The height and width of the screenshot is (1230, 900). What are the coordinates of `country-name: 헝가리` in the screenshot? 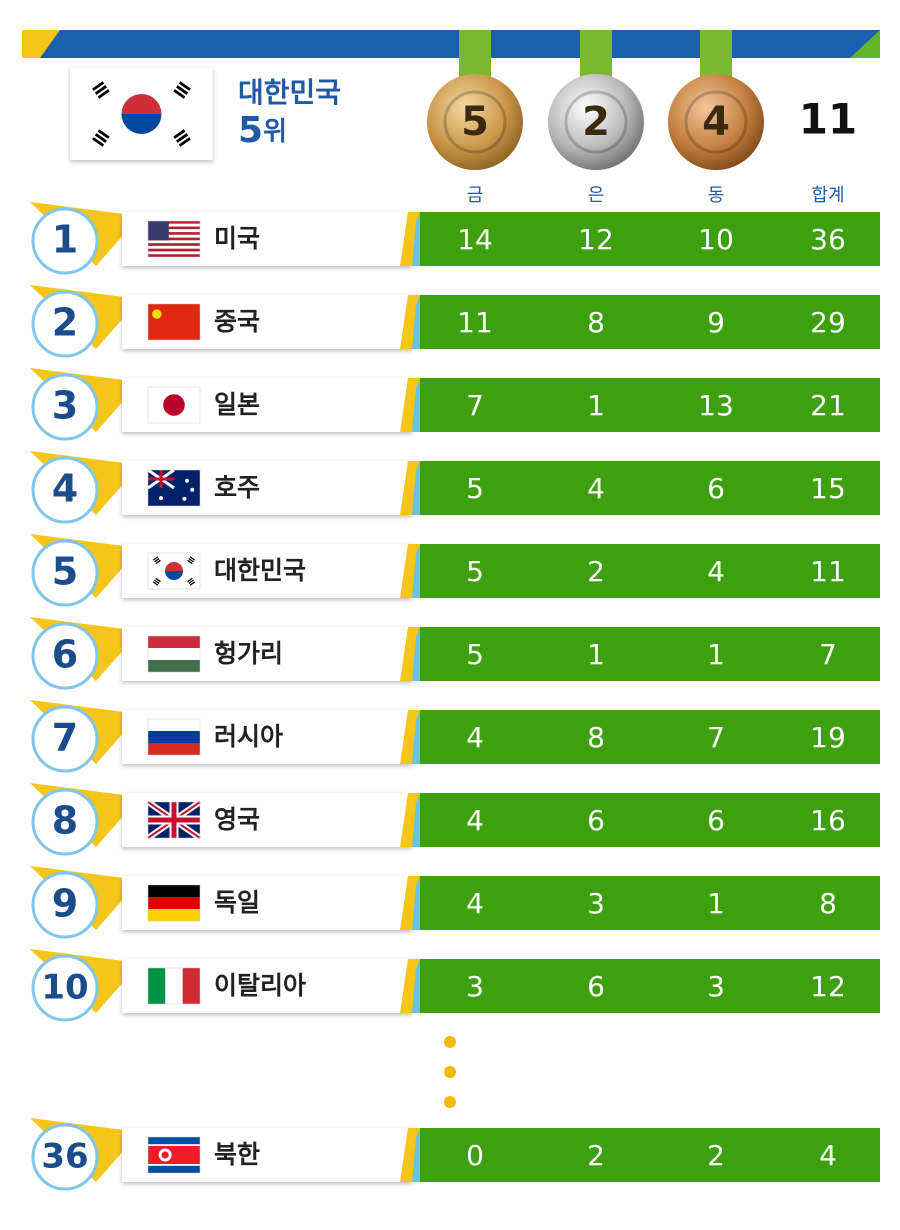 It's located at (248, 653).